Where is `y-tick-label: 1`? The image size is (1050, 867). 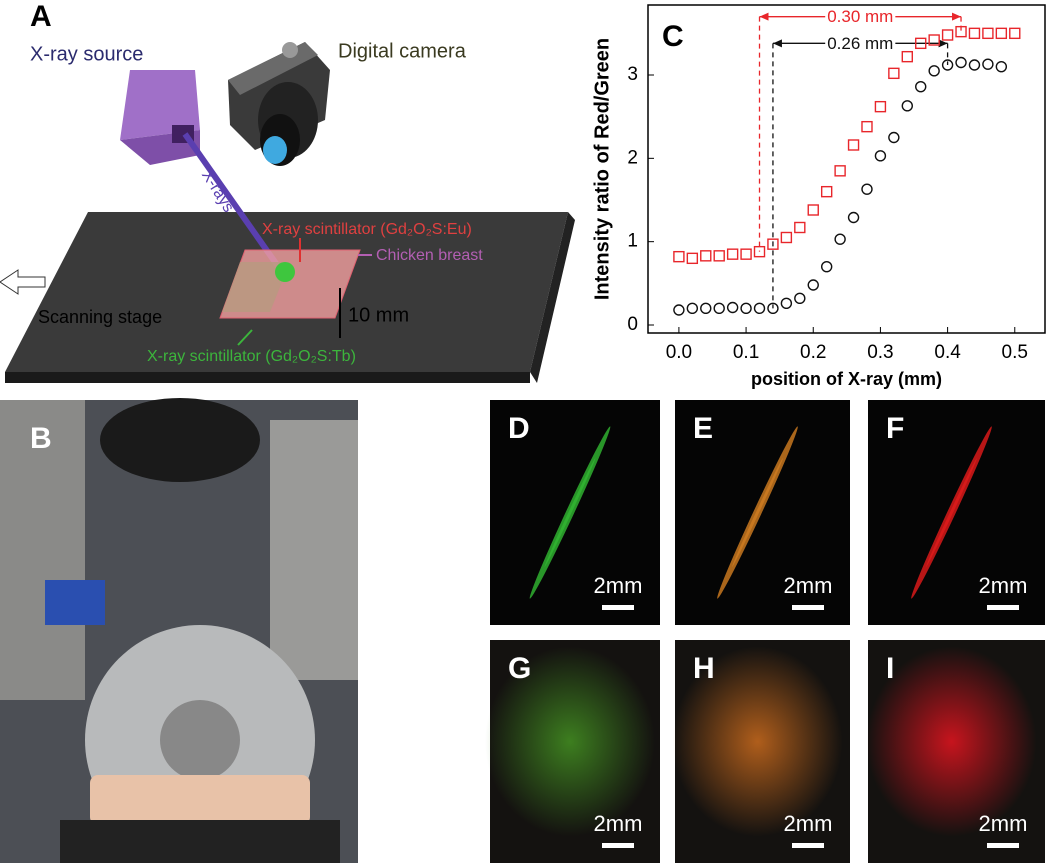
y-tick-label: 1 is located at coordinates (632, 241).